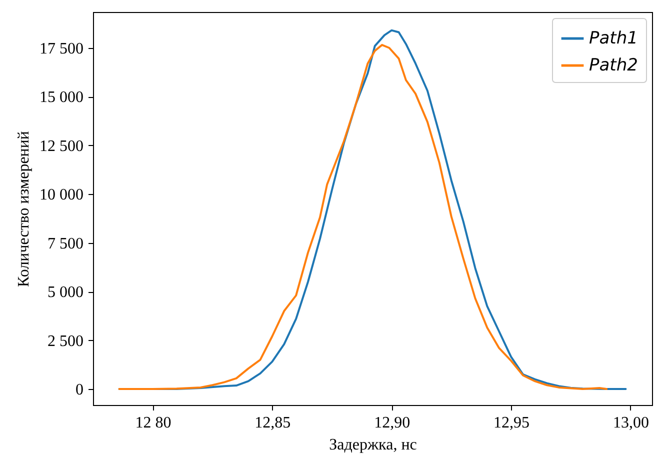  I want to click on legend-label: Path2, so click(613, 66).